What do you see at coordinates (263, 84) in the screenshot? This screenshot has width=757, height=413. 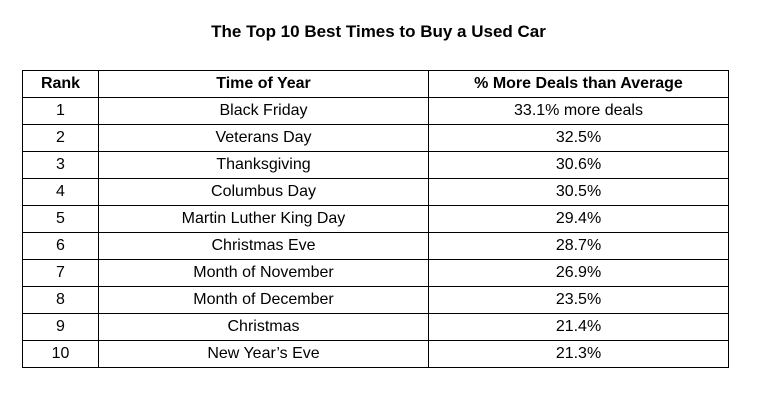 I see `header-time-of-year: Time of Year` at bounding box center [263, 84].